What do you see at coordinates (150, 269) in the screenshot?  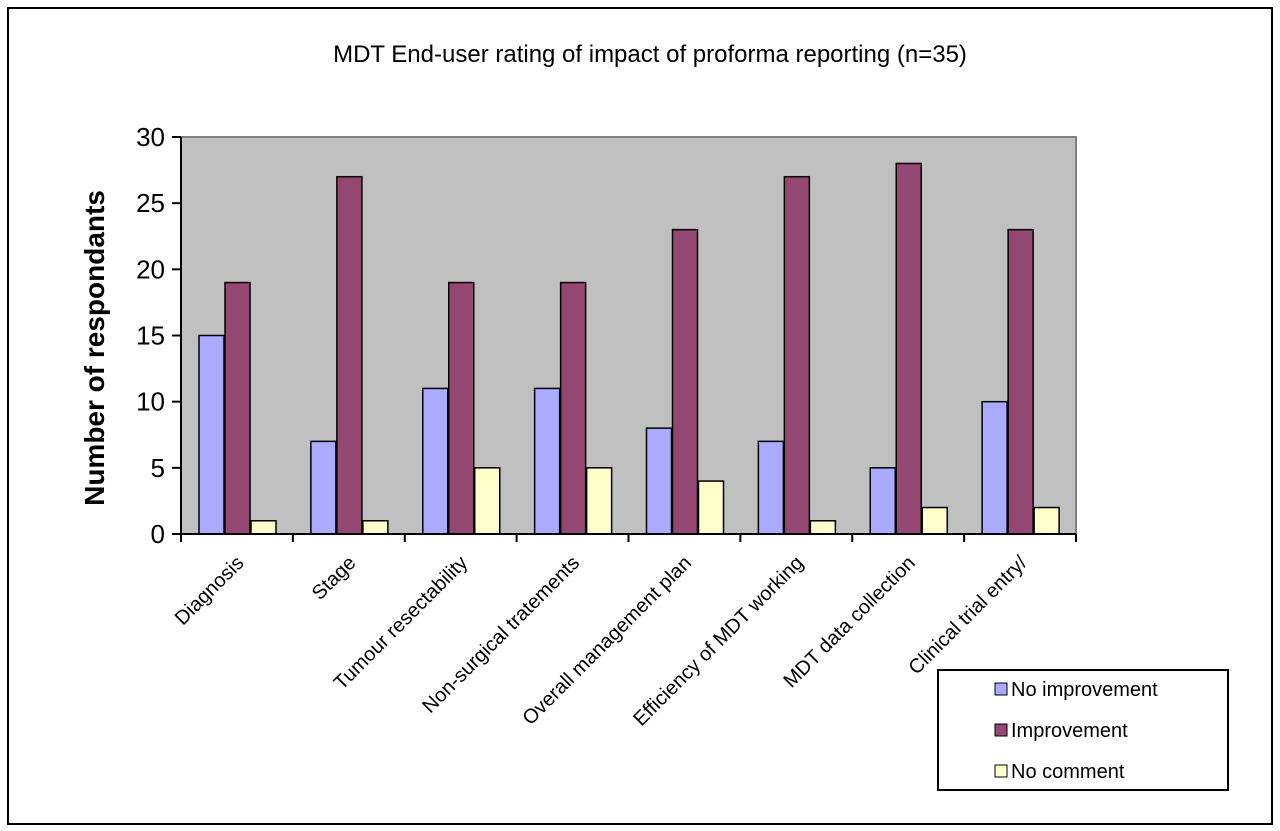 I see `y-tick-label: 20` at bounding box center [150, 269].